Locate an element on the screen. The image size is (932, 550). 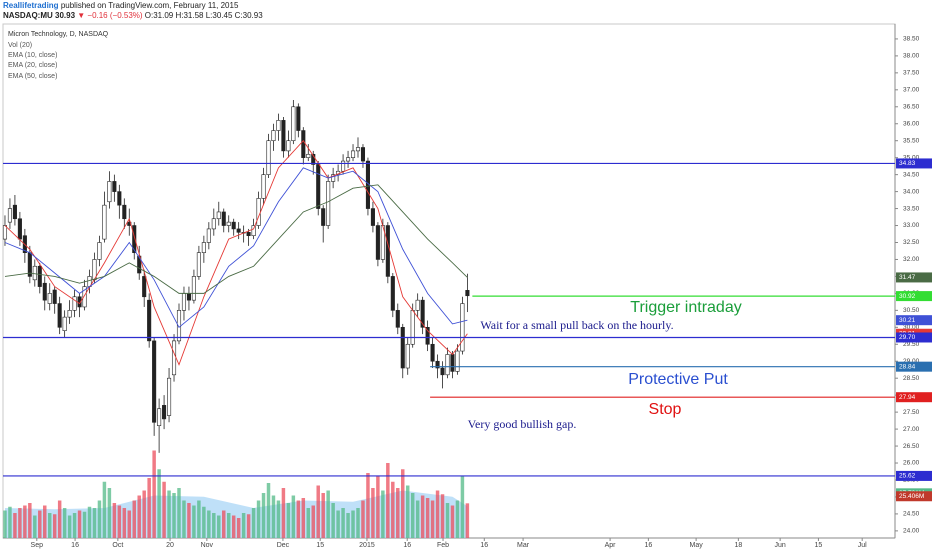
y-tick-label: 28.50 is located at coordinates (911, 378).